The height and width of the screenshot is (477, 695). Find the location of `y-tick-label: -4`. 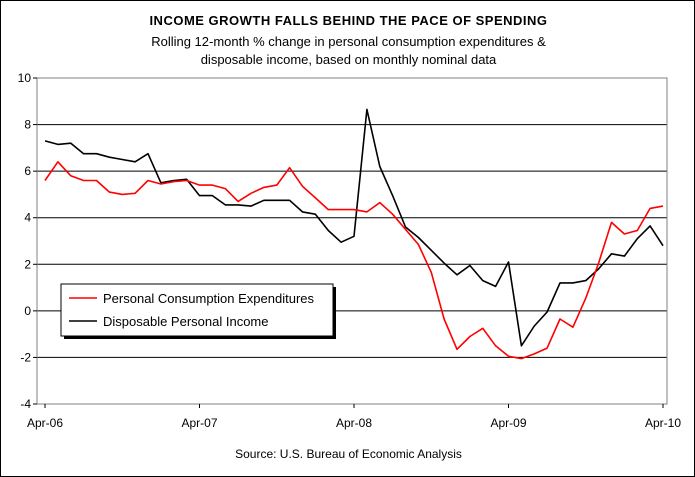

y-tick-label: -4 is located at coordinates (25, 404).